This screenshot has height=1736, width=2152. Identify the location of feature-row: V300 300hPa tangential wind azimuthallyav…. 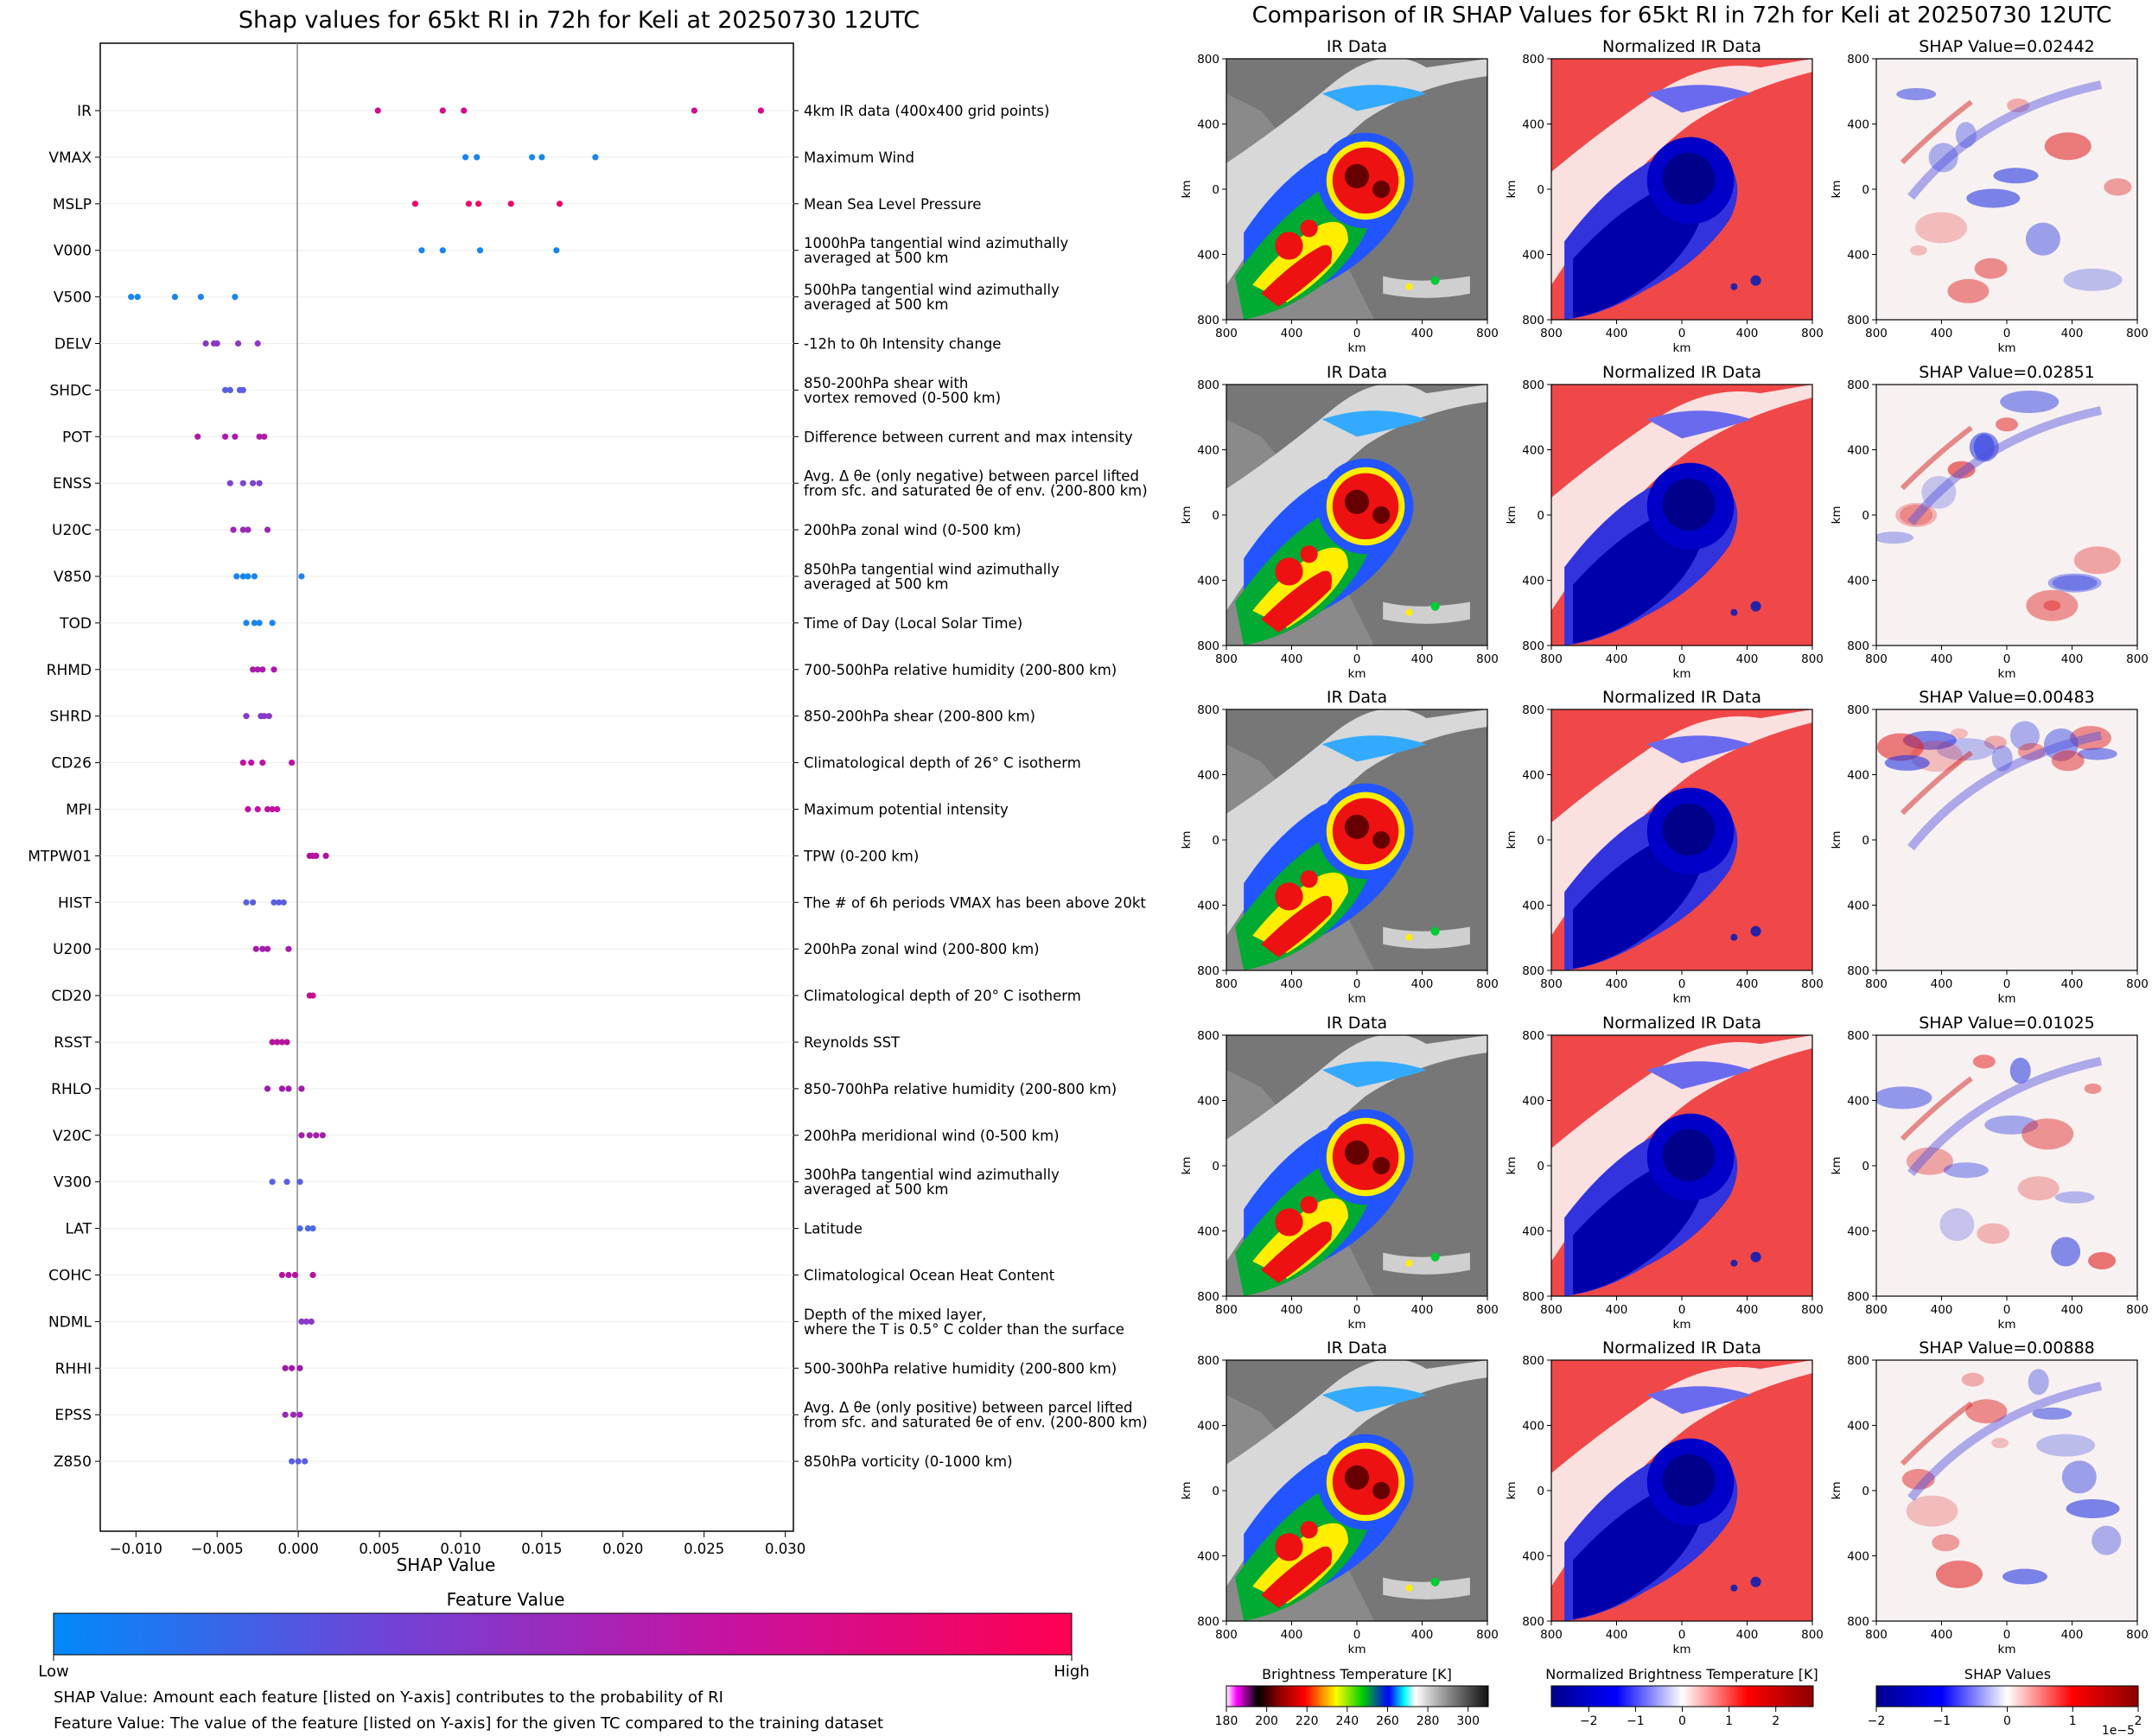
(557, 1182).